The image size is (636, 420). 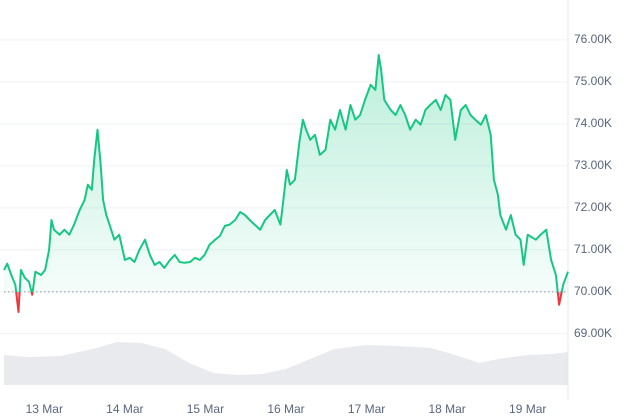 What do you see at coordinates (286, 363) in the screenshot?
I see `volume-area` at bounding box center [286, 363].